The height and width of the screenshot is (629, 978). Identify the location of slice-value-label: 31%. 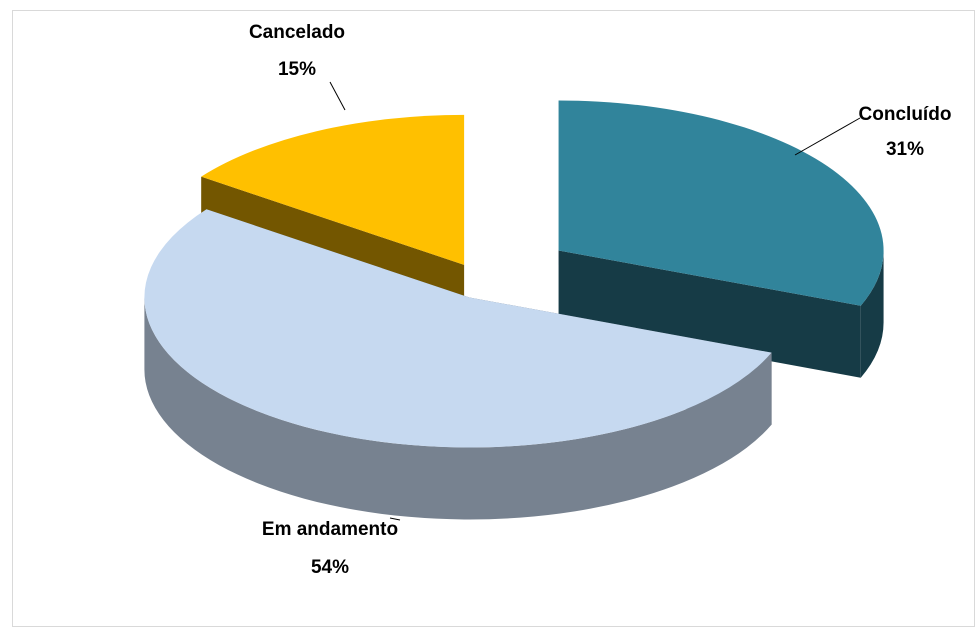
(905, 149).